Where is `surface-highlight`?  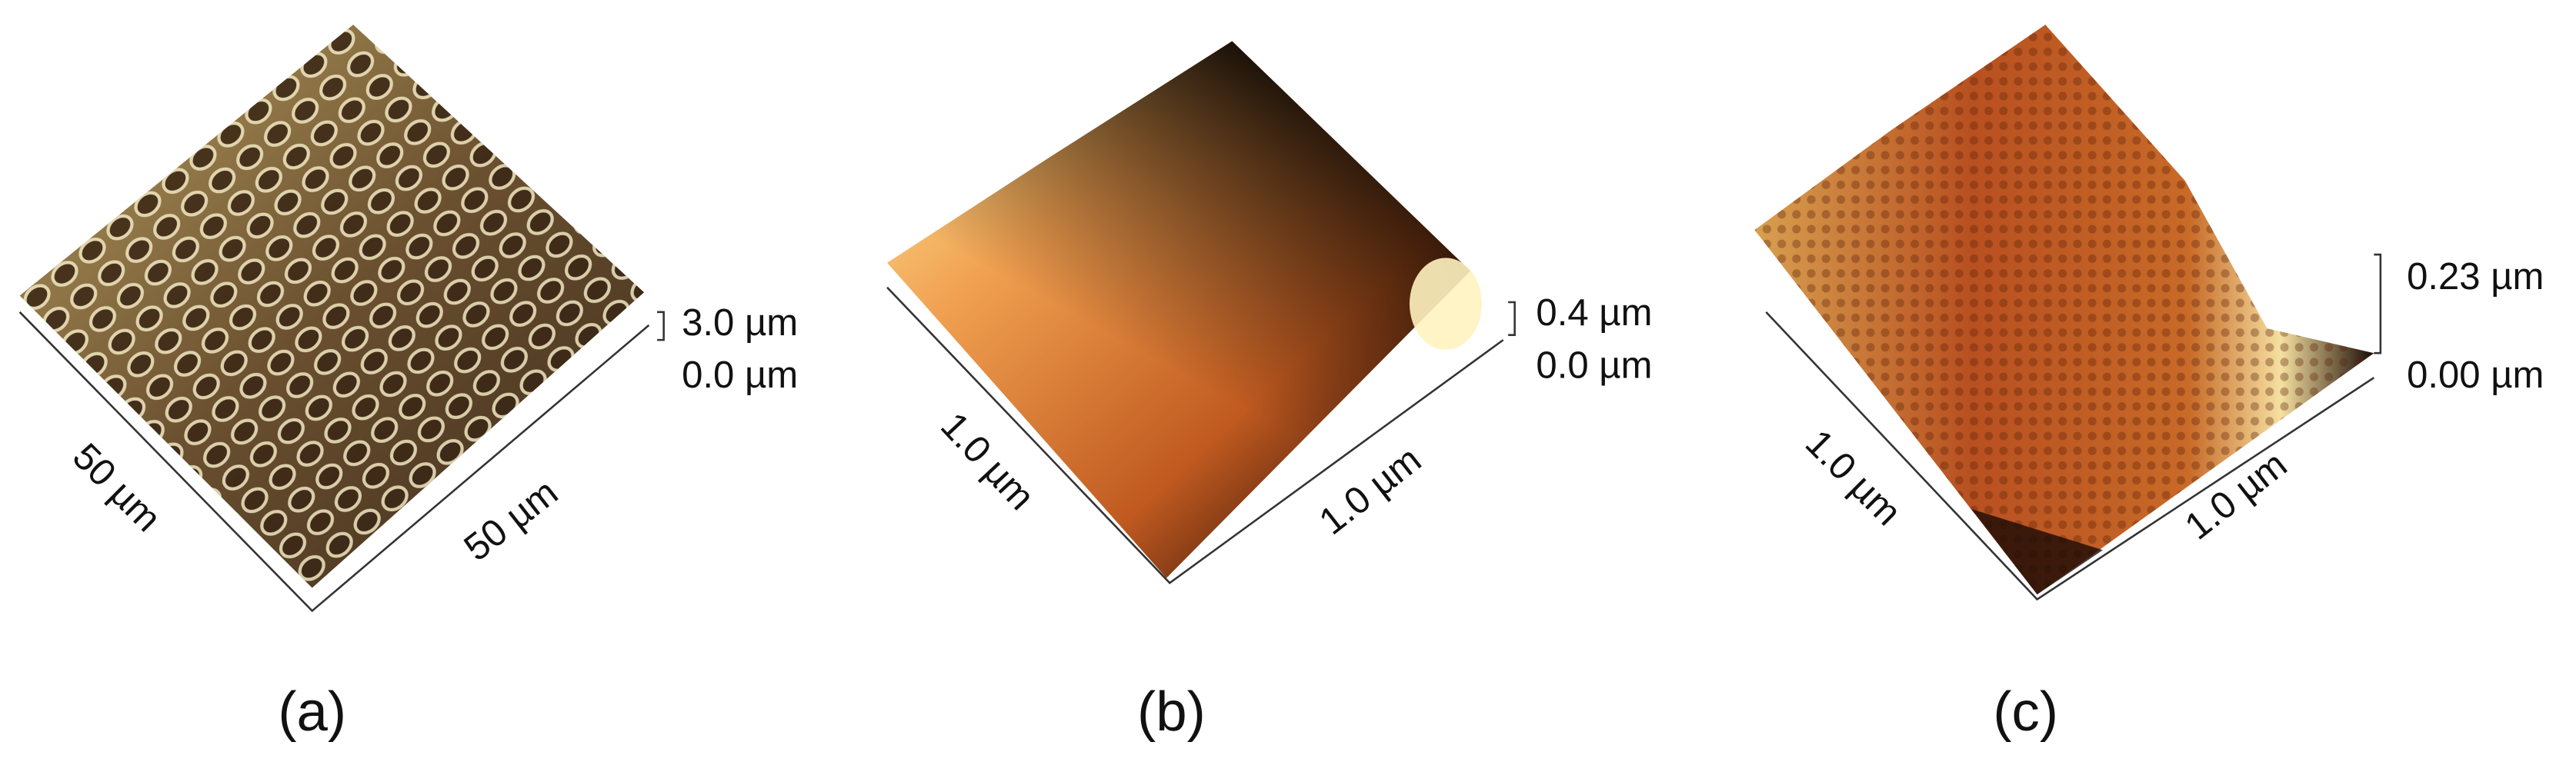 surface-highlight is located at coordinates (1446, 304).